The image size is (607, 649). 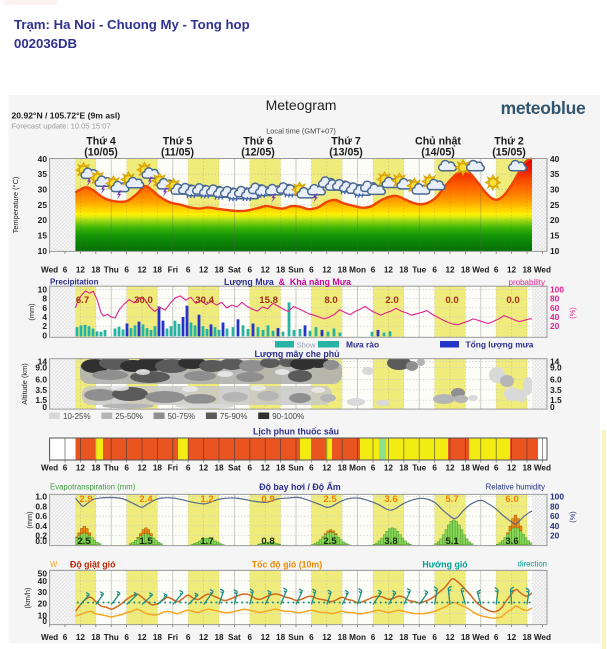 What do you see at coordinates (555, 506) in the screenshot?
I see `svg-text: 80` at bounding box center [555, 506].